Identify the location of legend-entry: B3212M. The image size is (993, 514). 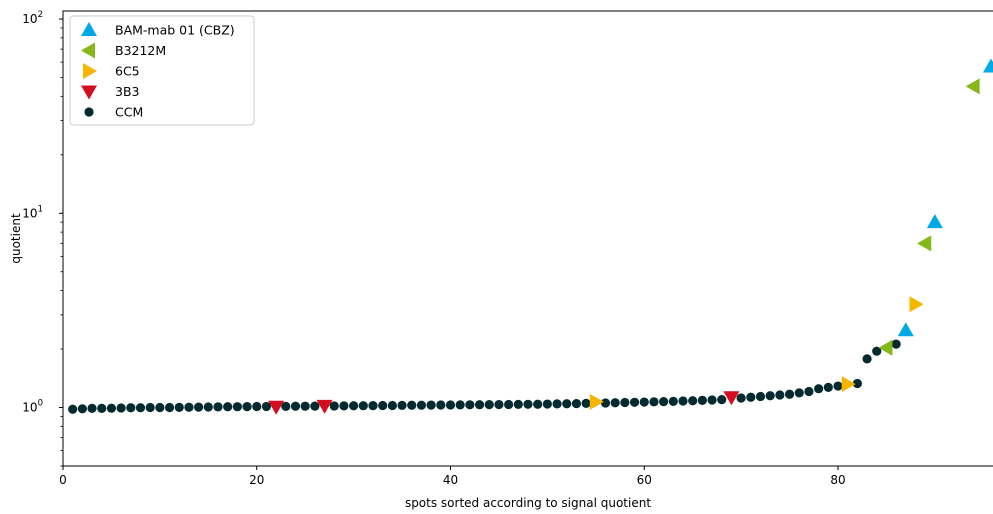
(123, 50).